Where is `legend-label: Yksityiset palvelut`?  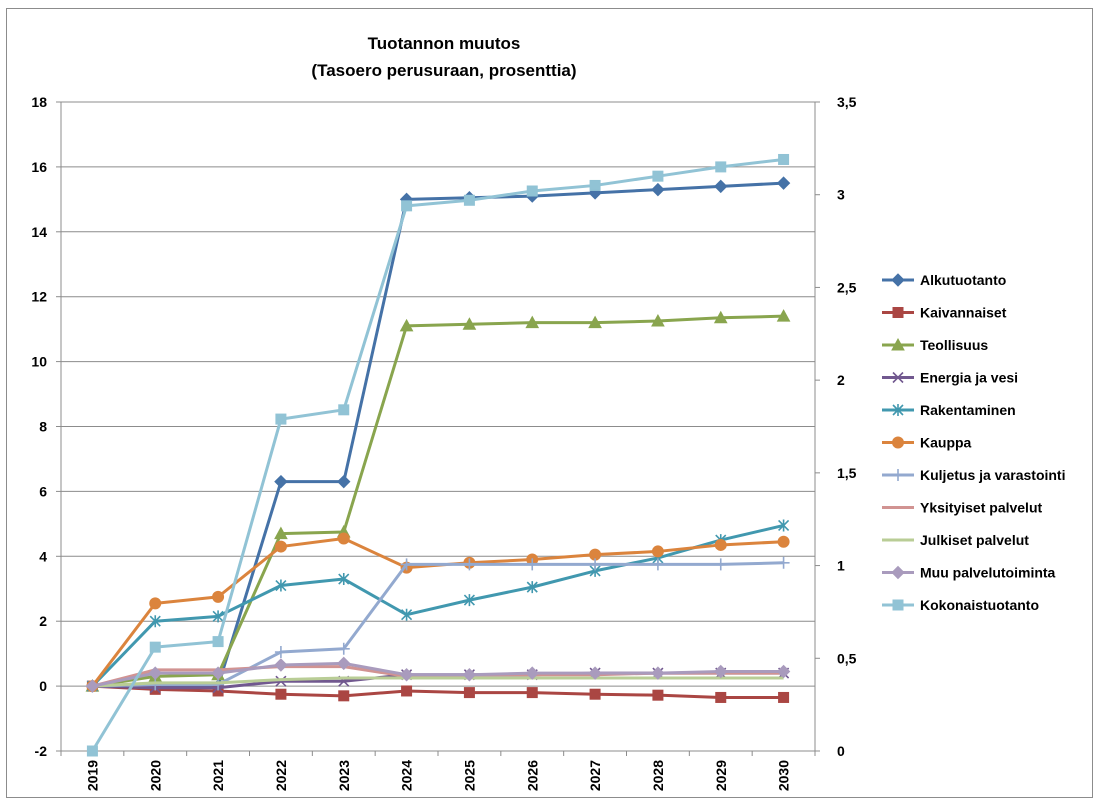
legend-label: Yksityiset palvelut is located at coordinates (981, 508).